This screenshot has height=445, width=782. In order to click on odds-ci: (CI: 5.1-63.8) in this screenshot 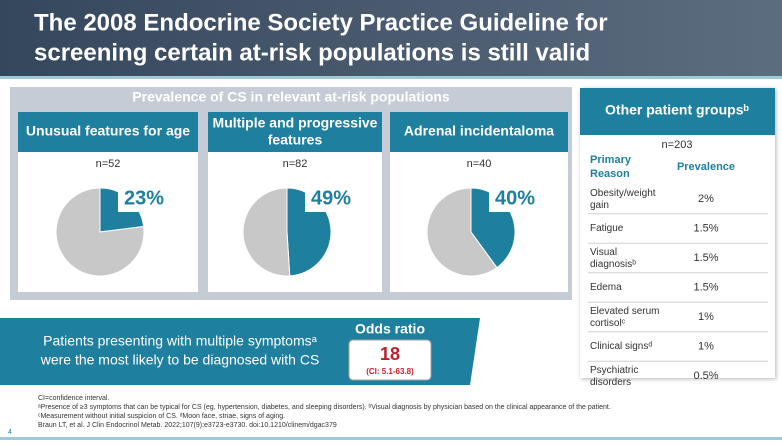, I will do `click(390, 371)`.